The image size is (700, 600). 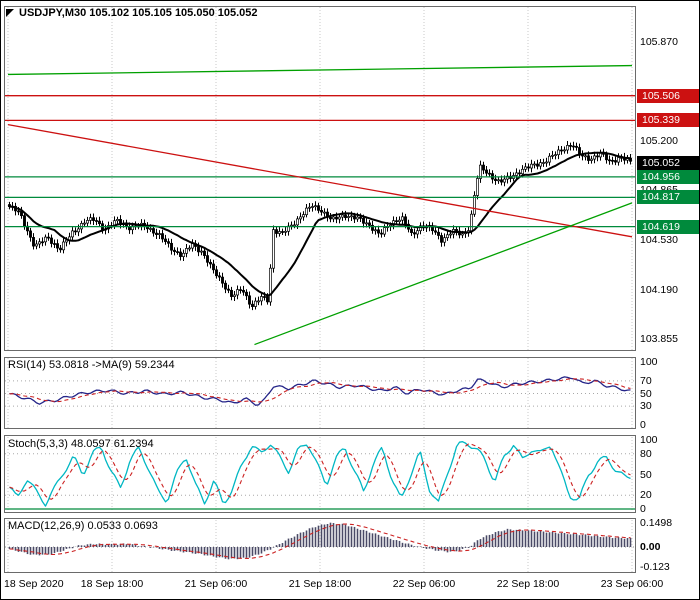 What do you see at coordinates (646, 453) in the screenshot?
I see `stochastic-axis-tick: 80` at bounding box center [646, 453].